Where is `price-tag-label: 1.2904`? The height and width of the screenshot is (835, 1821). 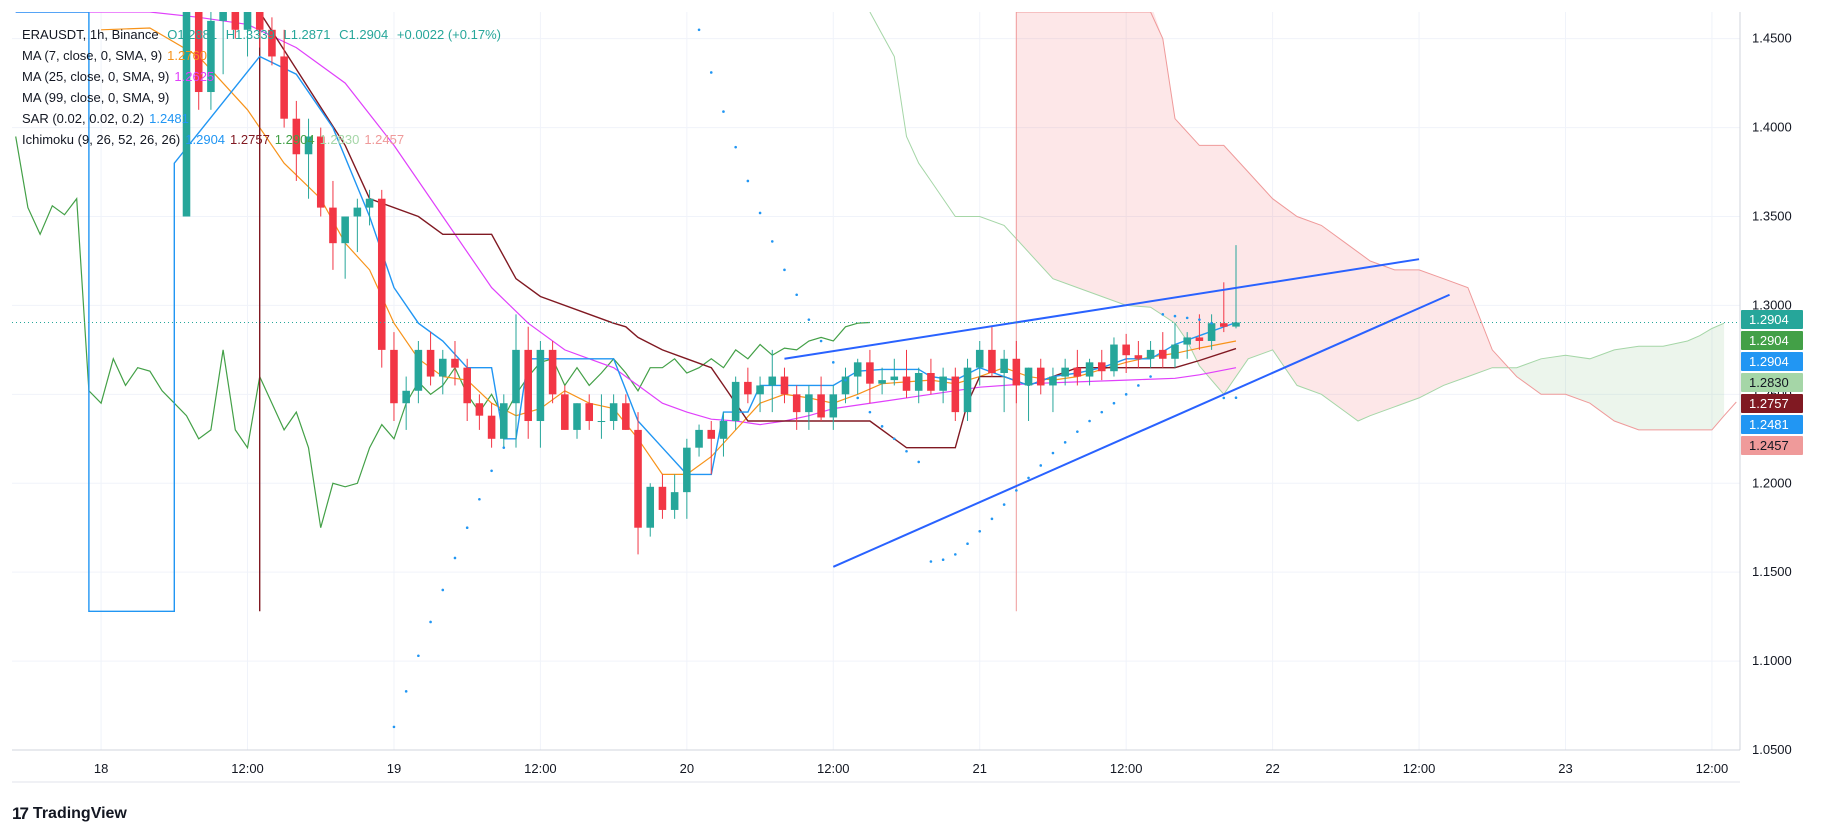 price-tag-label: 1.2904 is located at coordinates (1769, 361).